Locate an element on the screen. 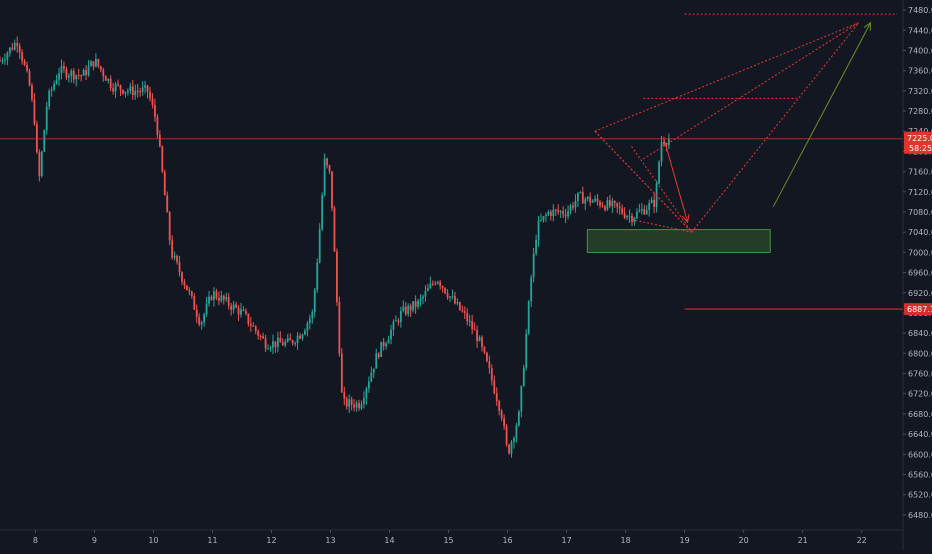  price-tick-label: 7040.0 is located at coordinates (920, 232).